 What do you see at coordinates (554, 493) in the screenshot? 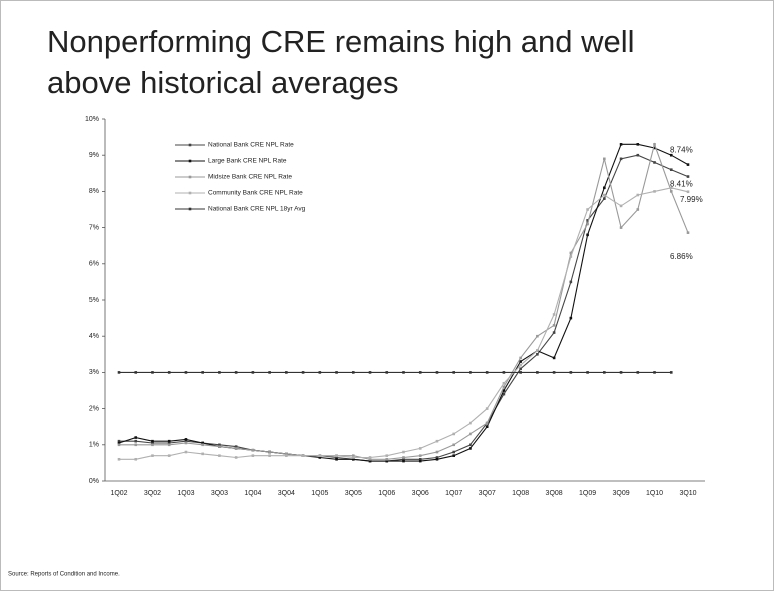
I see `x-tick-label: 3Q08` at bounding box center [554, 493].